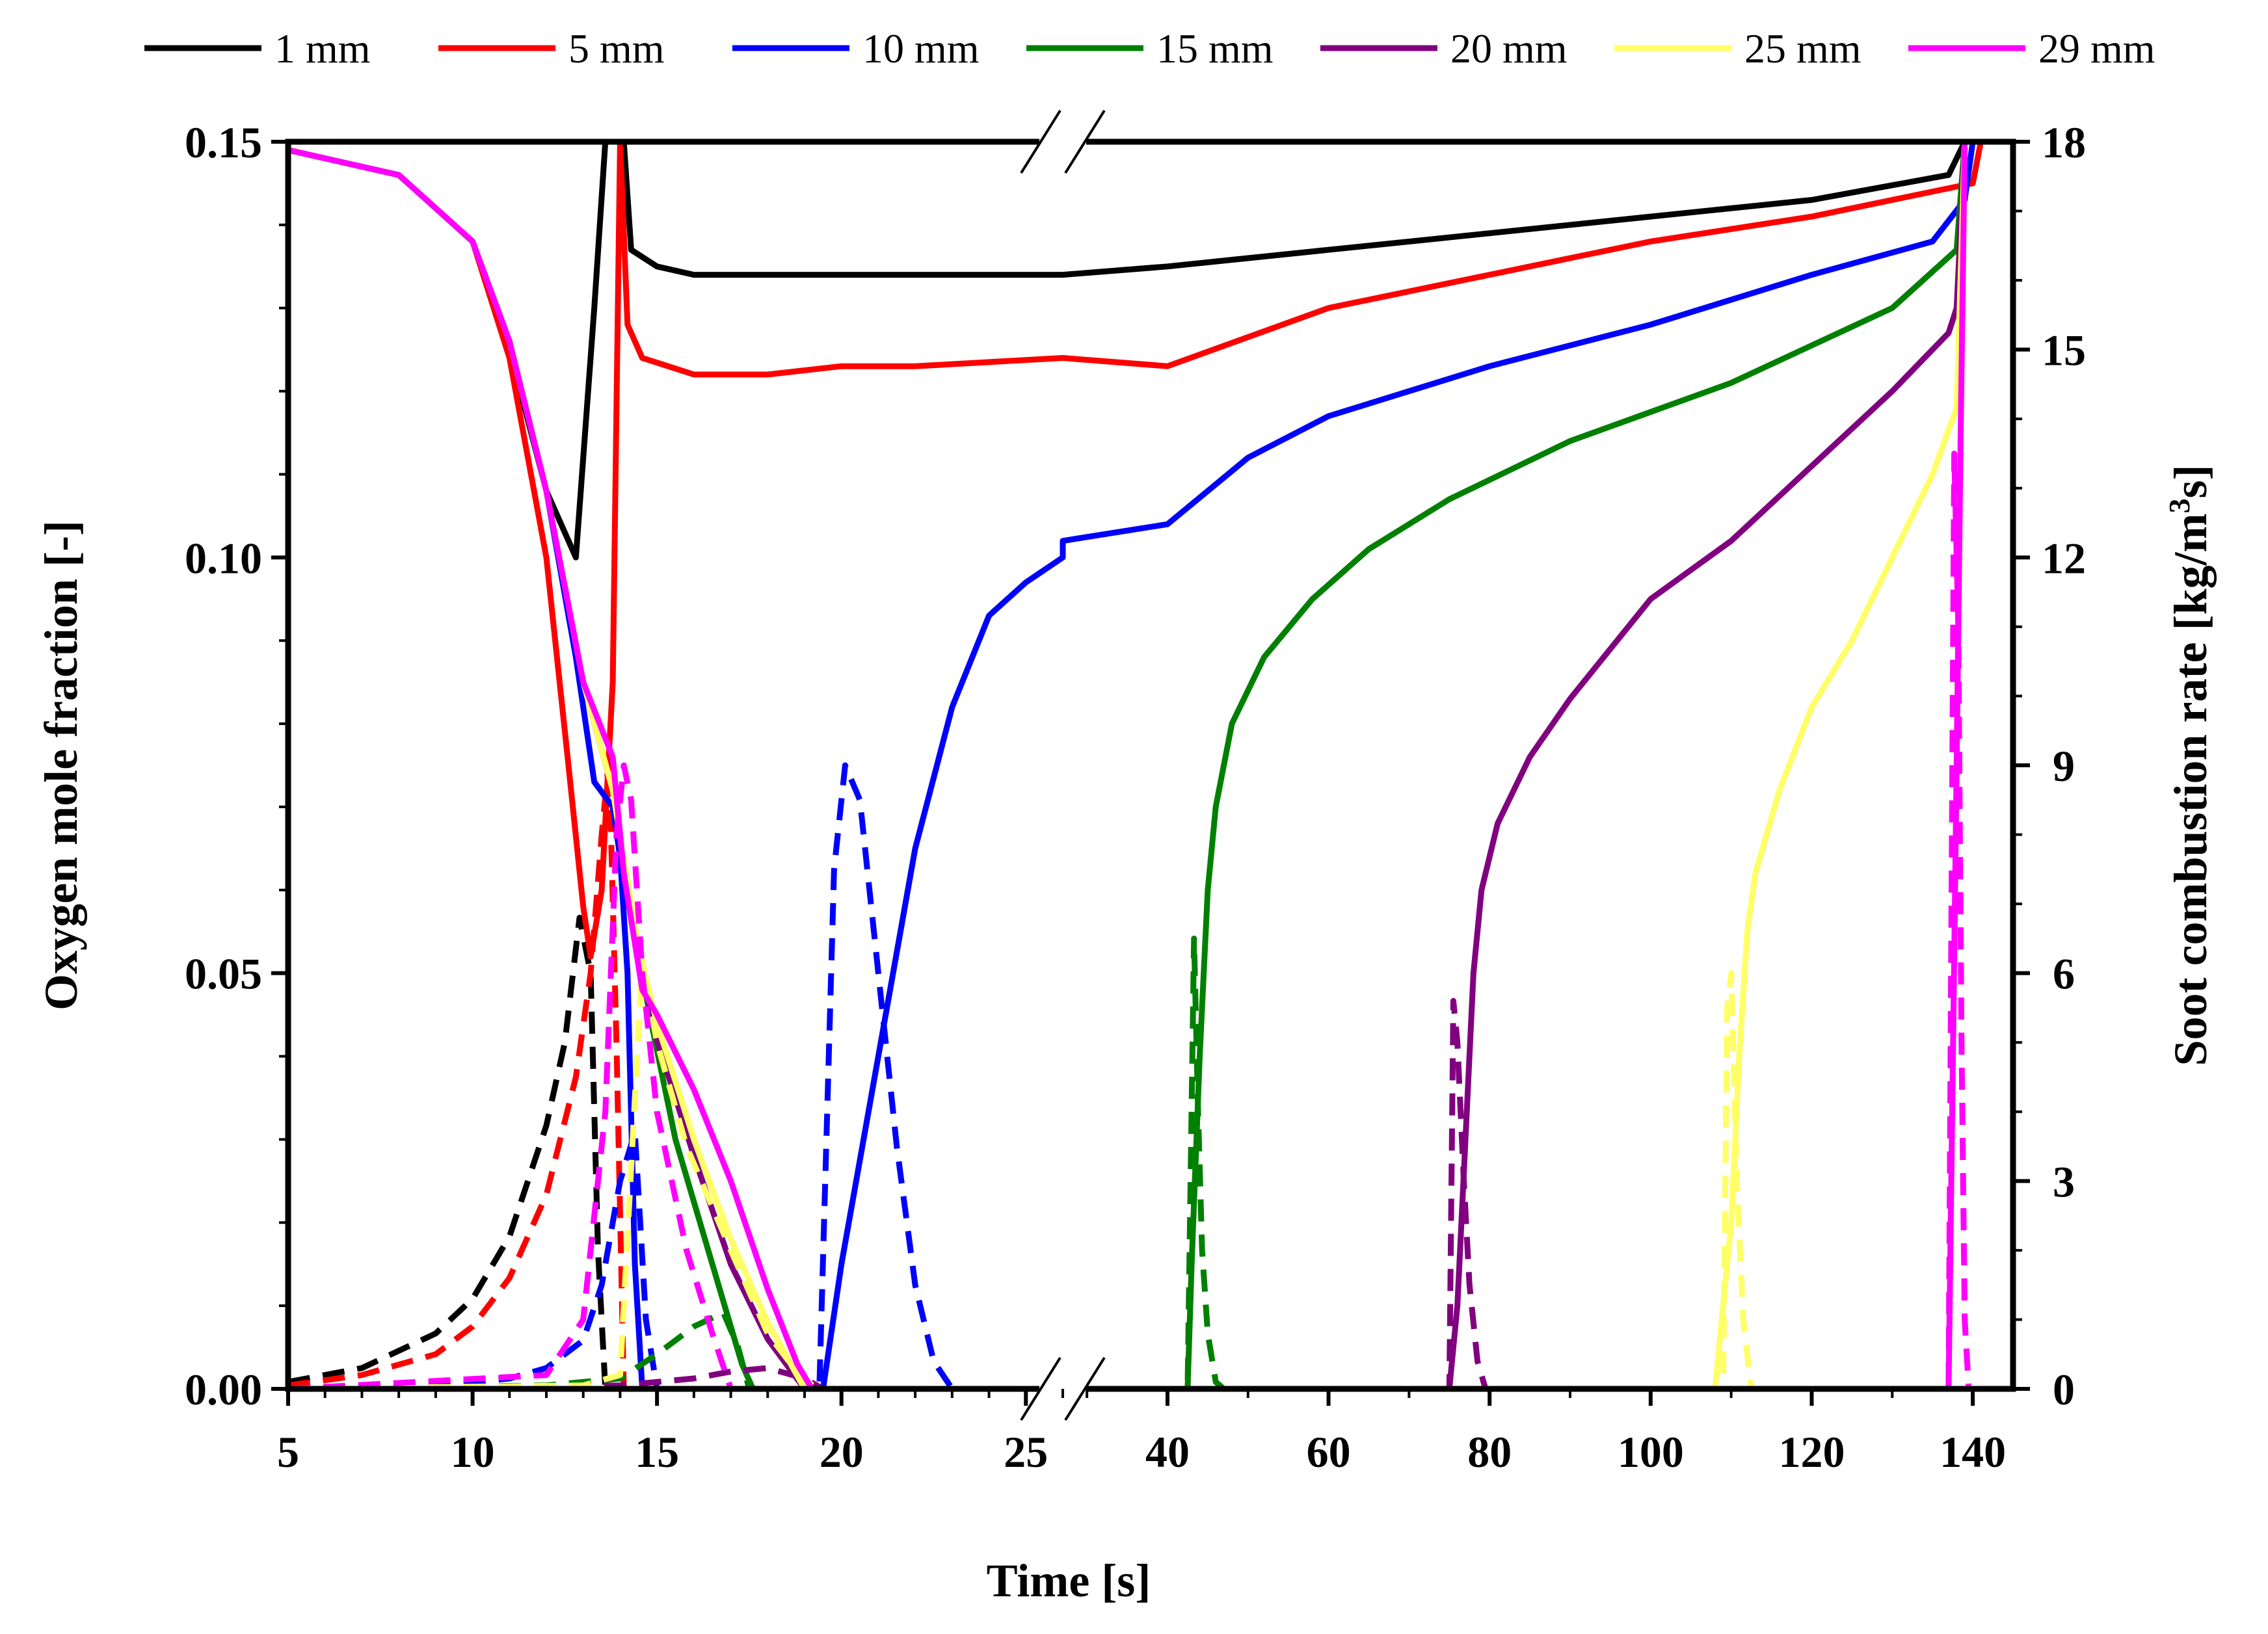 The image size is (2268, 1634). Describe the element at coordinates (1489, 1452) in the screenshot. I see `x-tick-label-80: 80` at that location.